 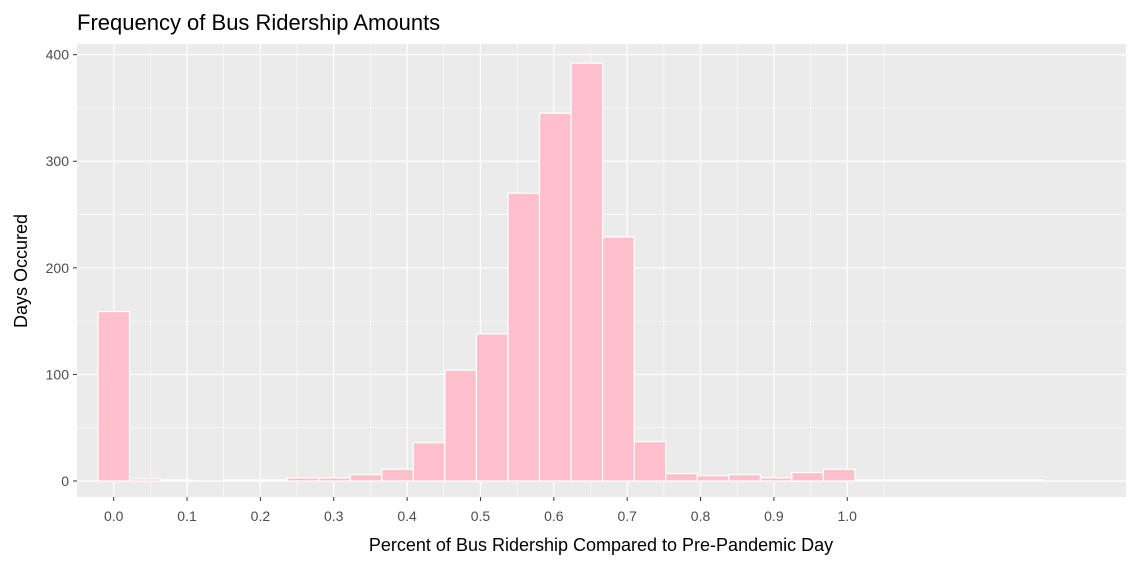 What do you see at coordinates (114, 516) in the screenshot?
I see `x-tick-label: 0.0` at bounding box center [114, 516].